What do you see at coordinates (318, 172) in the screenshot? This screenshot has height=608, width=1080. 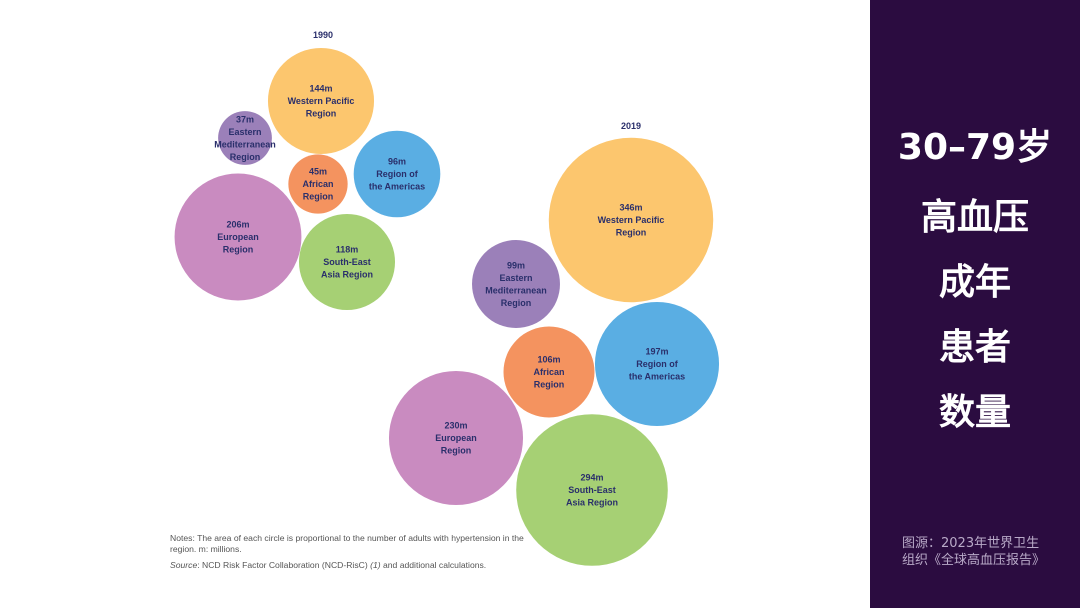 I see `bubble-value-1990-african-region: 45m` at bounding box center [318, 172].